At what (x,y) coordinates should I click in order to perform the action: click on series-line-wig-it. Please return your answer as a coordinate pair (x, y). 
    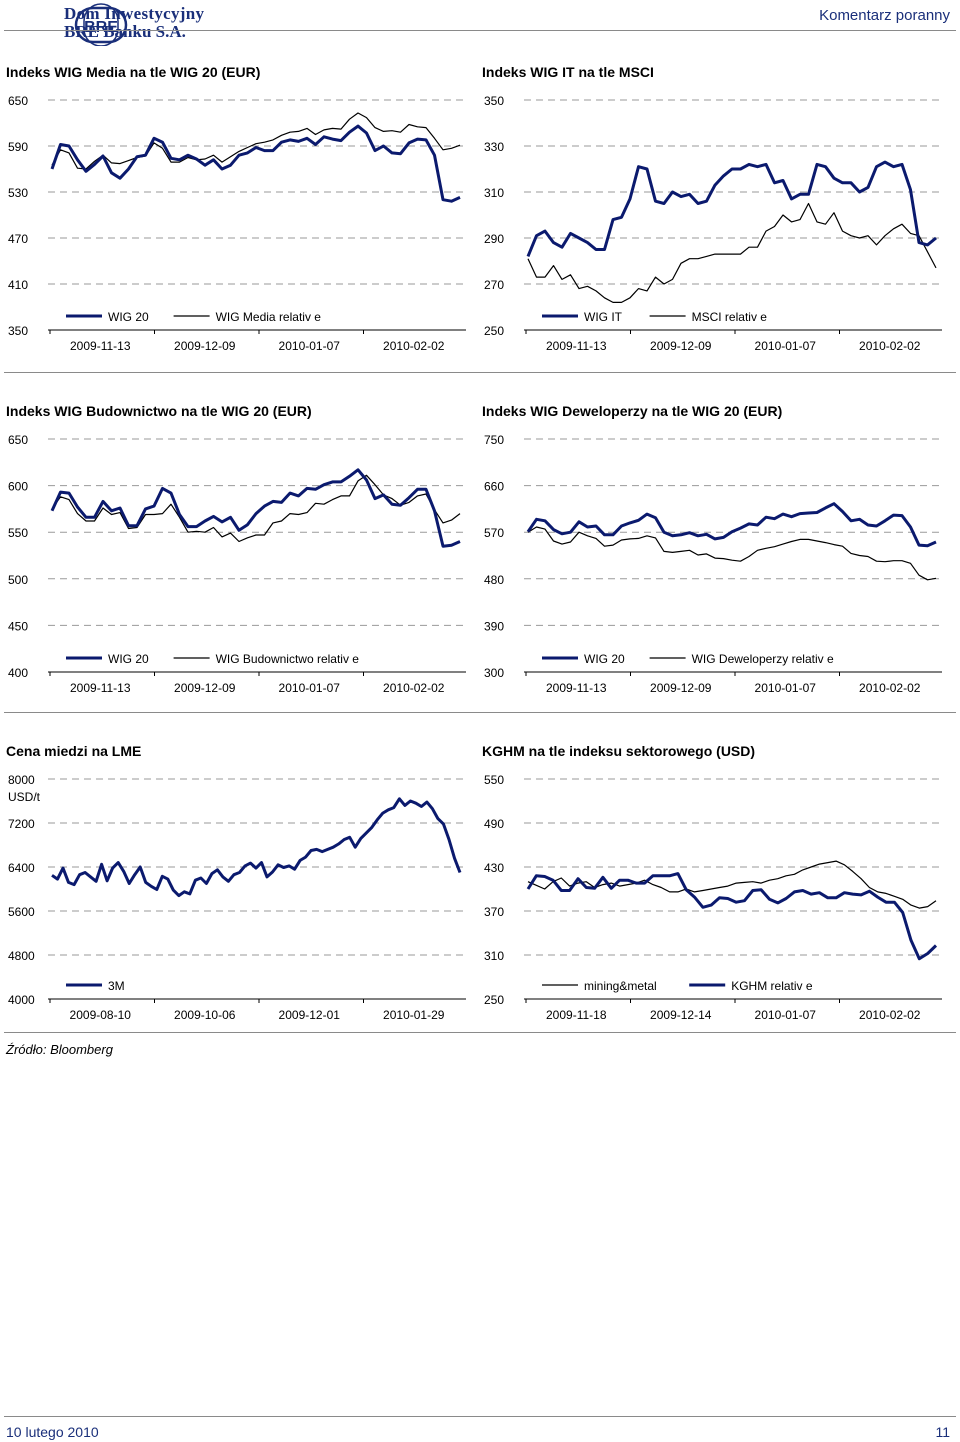
    Looking at the image, I should click on (731, 208).